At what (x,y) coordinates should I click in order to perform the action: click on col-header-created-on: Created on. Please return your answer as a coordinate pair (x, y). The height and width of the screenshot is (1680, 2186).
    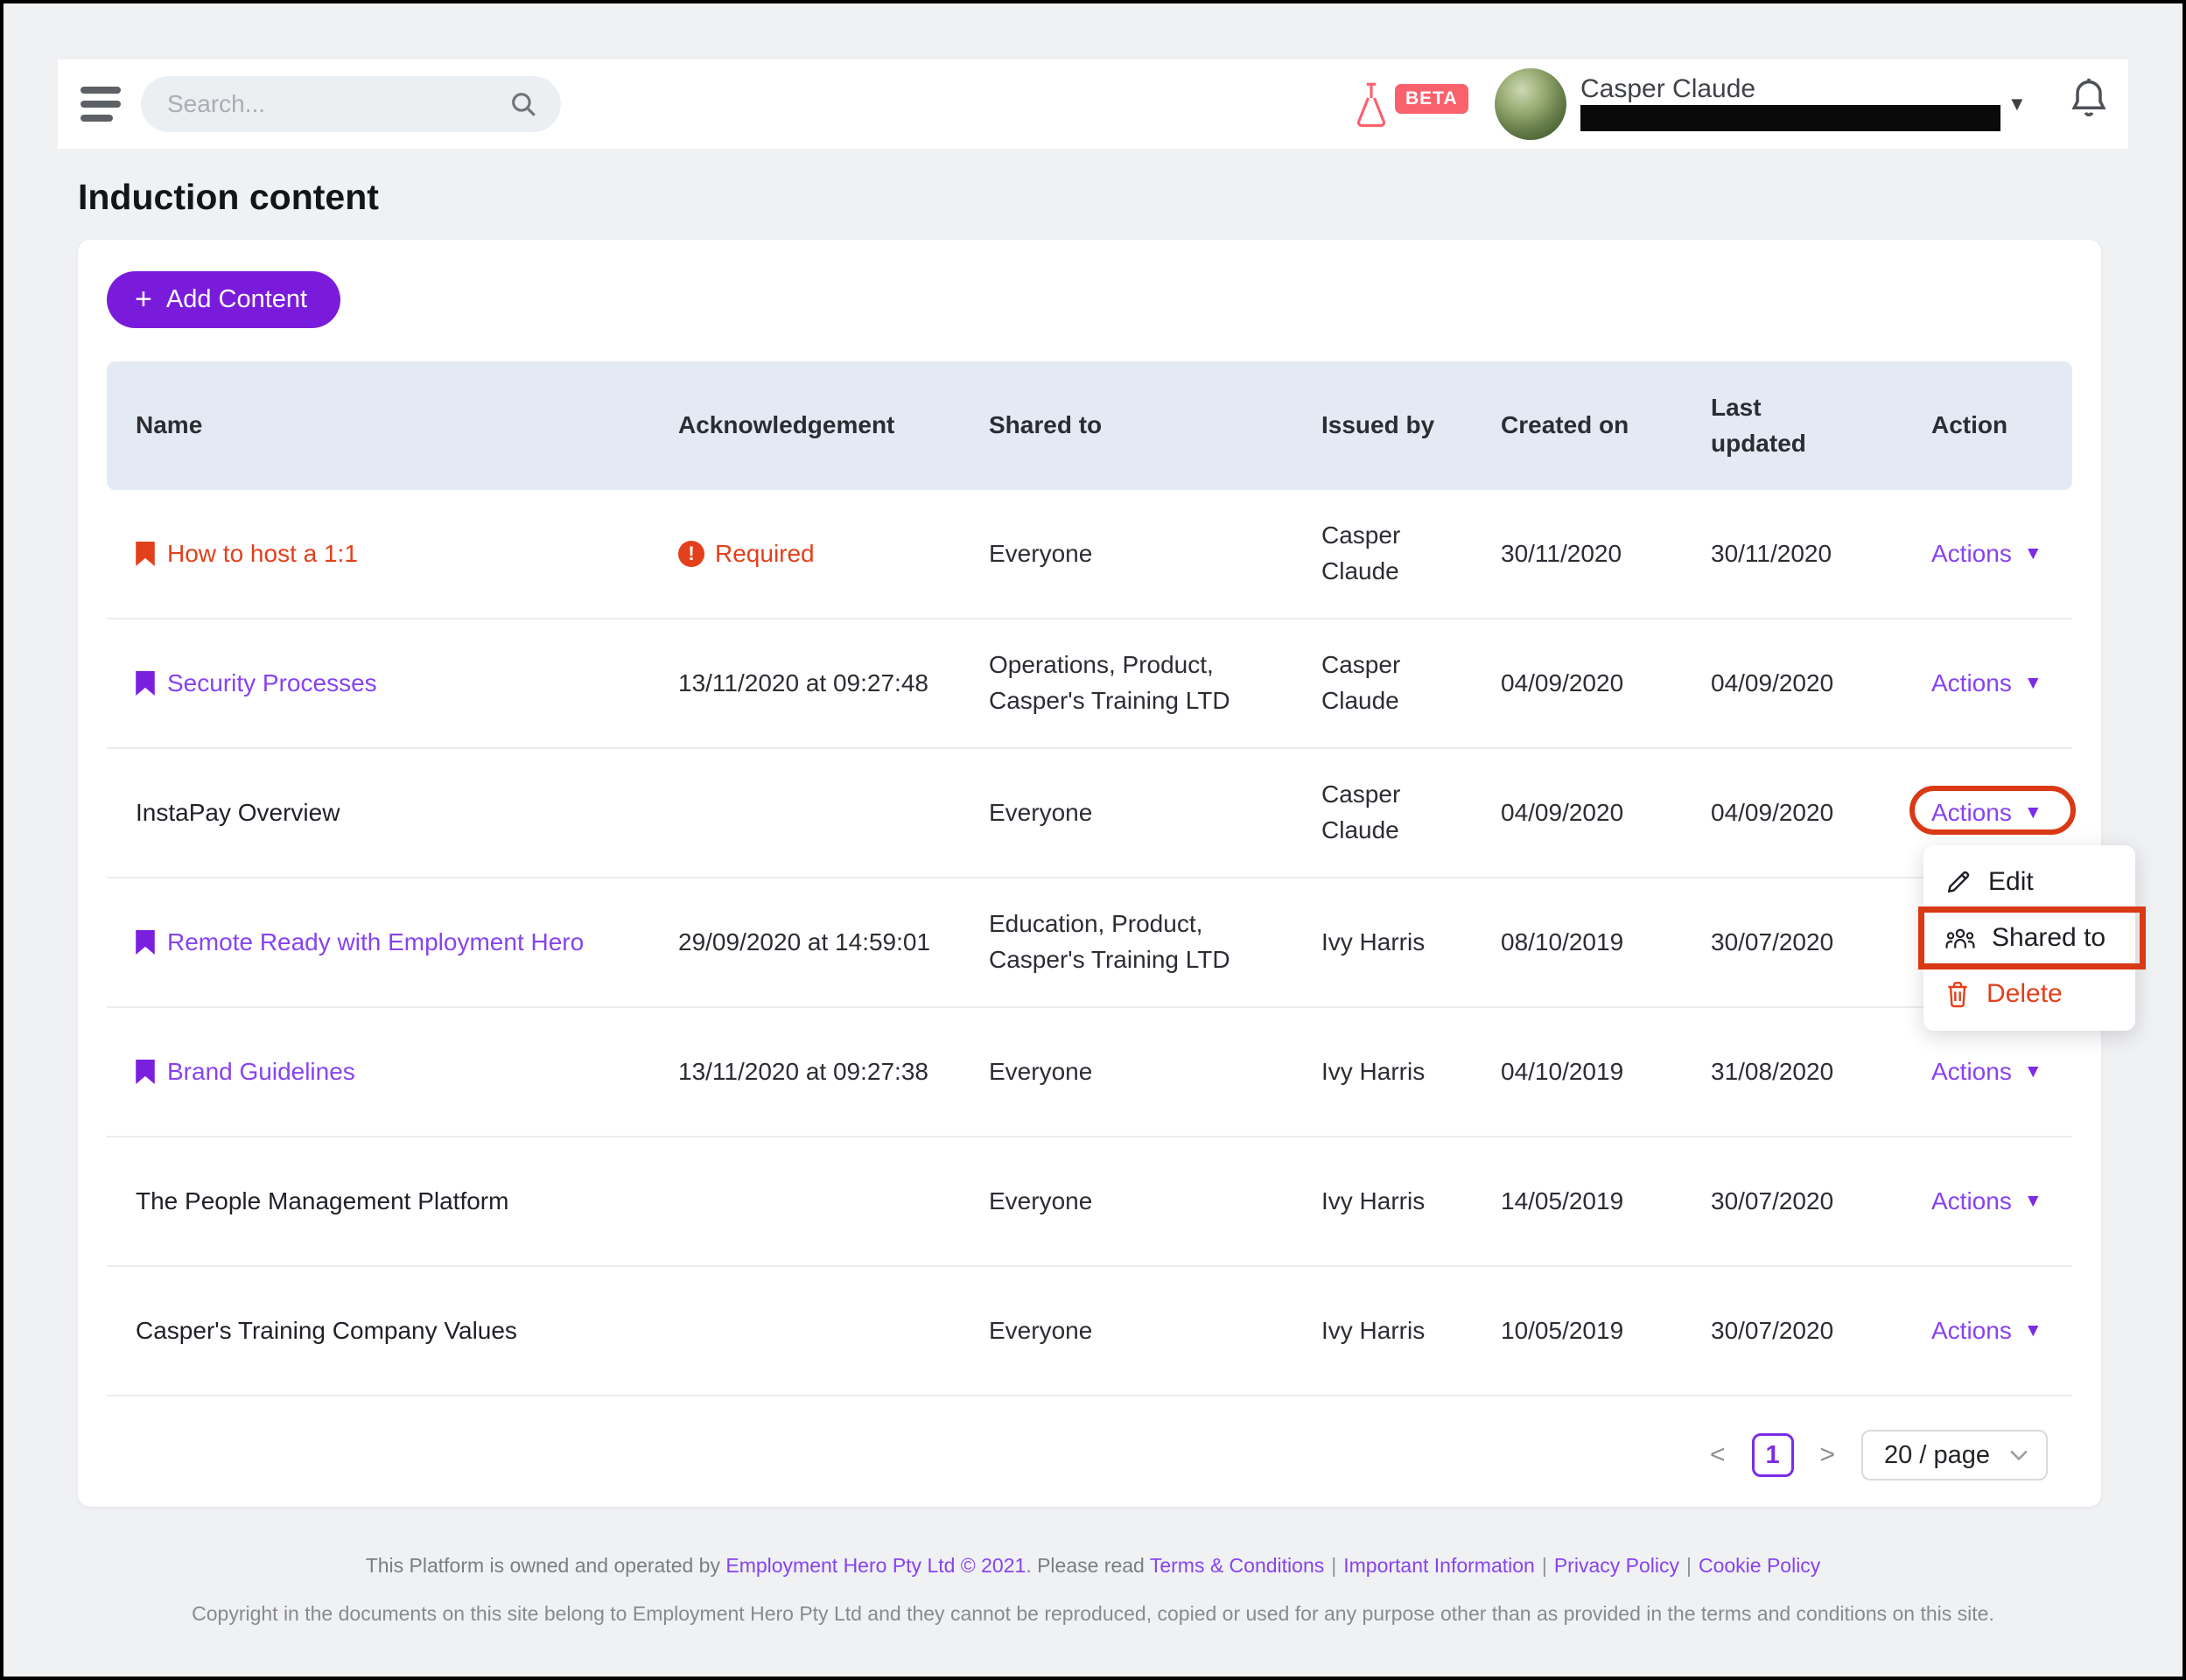
    Looking at the image, I should click on (1565, 425).